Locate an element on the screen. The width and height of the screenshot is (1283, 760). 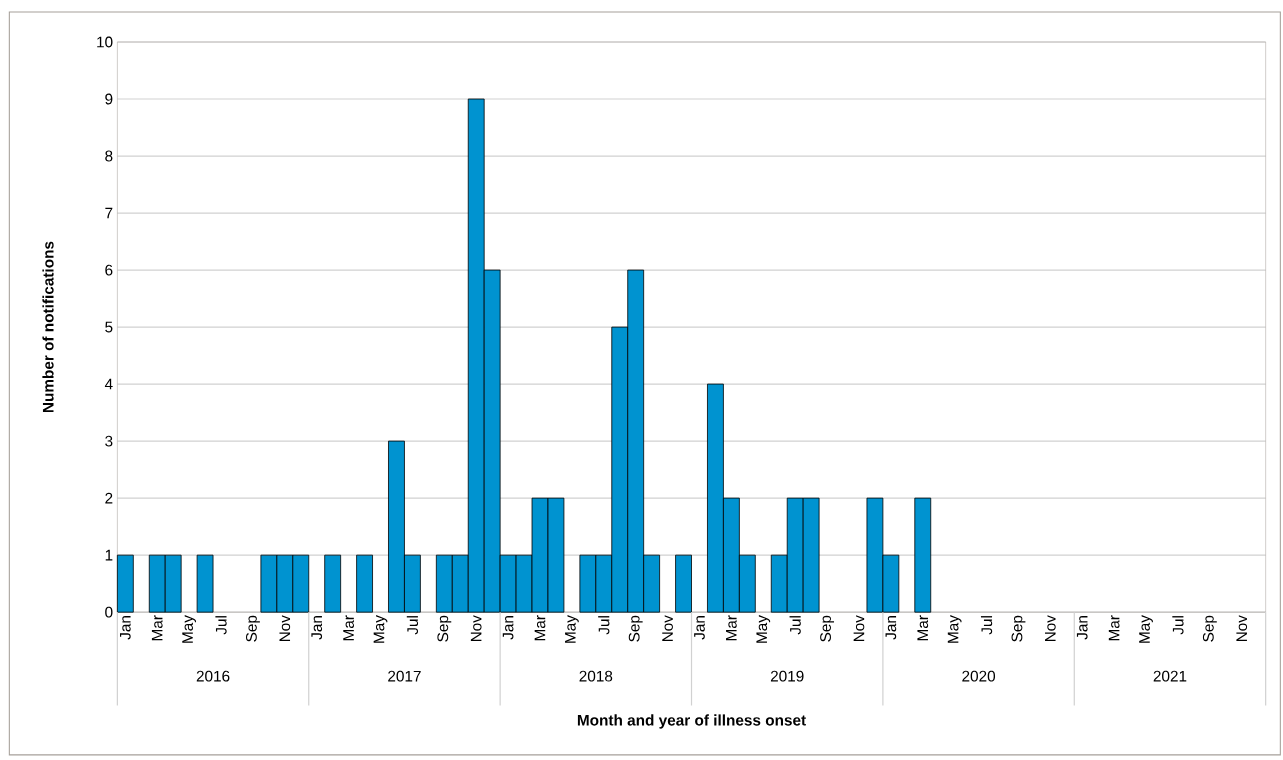
y-tick-label: 9 is located at coordinates (109, 99).